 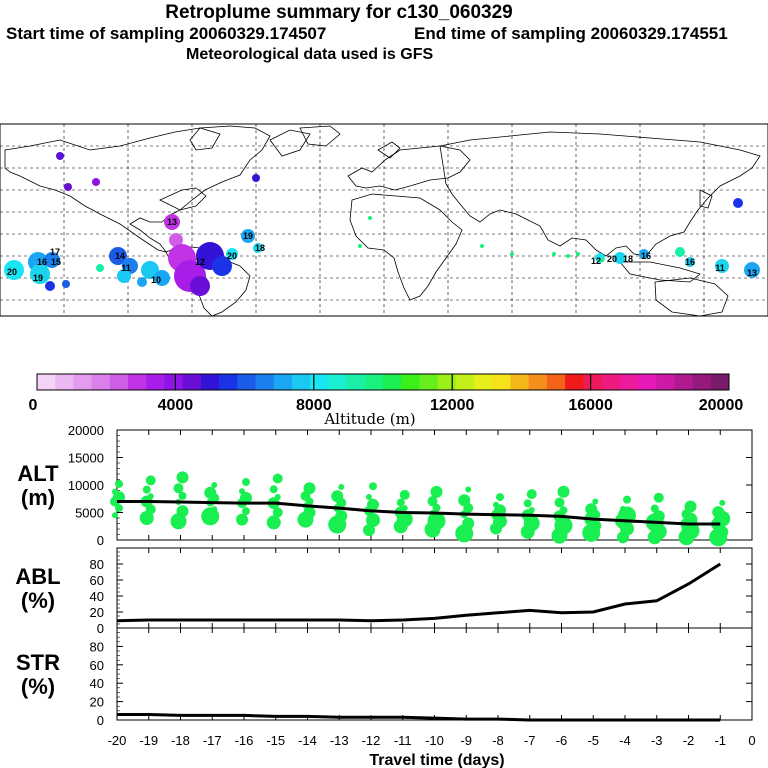 I want to click on colorbar-tick-label: 8000, so click(x=314, y=405).